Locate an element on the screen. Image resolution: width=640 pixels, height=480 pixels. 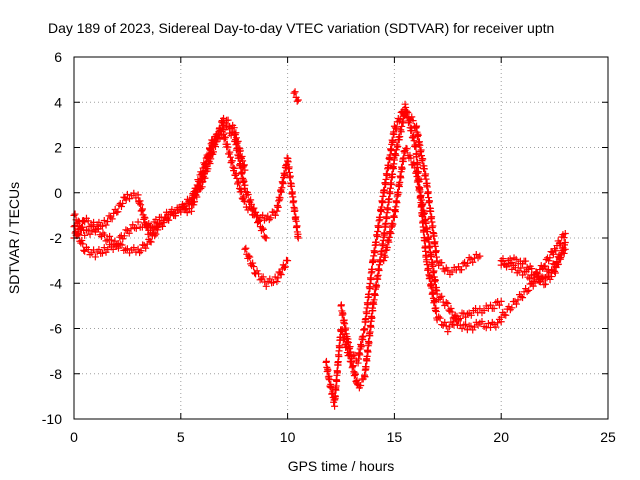
x-tick-label: 15 is located at coordinates (395, 437).